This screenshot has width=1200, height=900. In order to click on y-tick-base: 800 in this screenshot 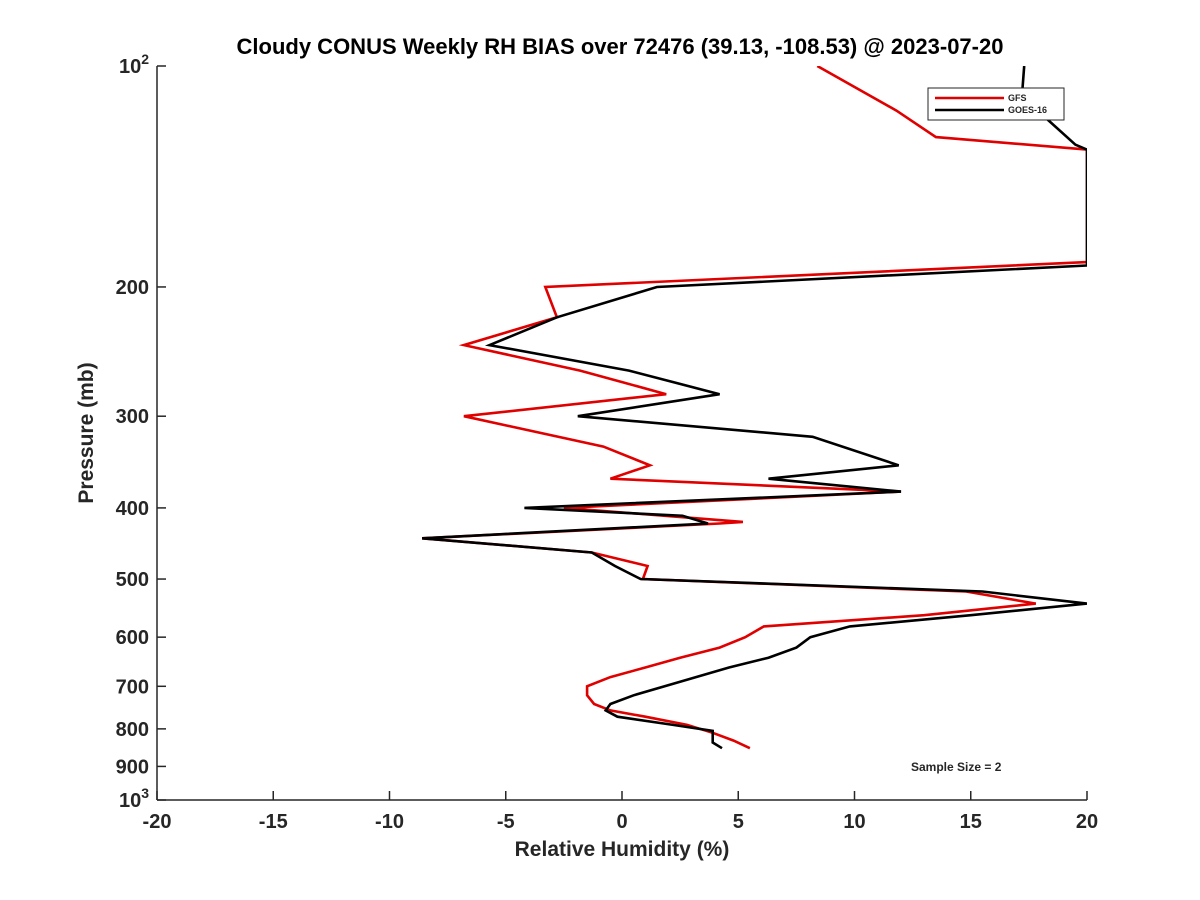, I will do `click(132, 730)`.